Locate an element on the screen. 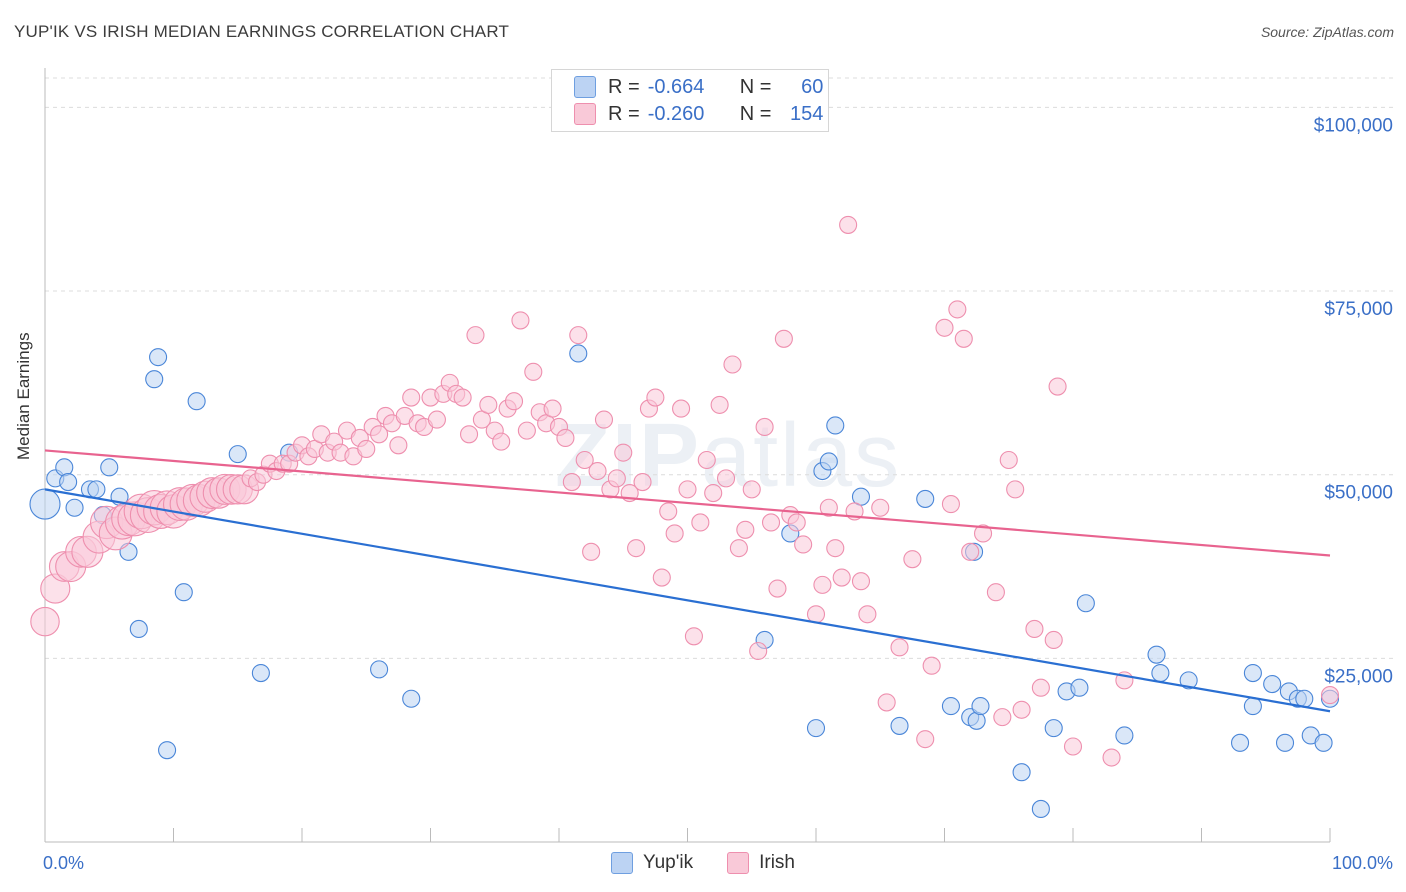 The image size is (1406, 892). legend-row-yupik: R = -0.664 N = 60 is located at coordinates (698, 87).